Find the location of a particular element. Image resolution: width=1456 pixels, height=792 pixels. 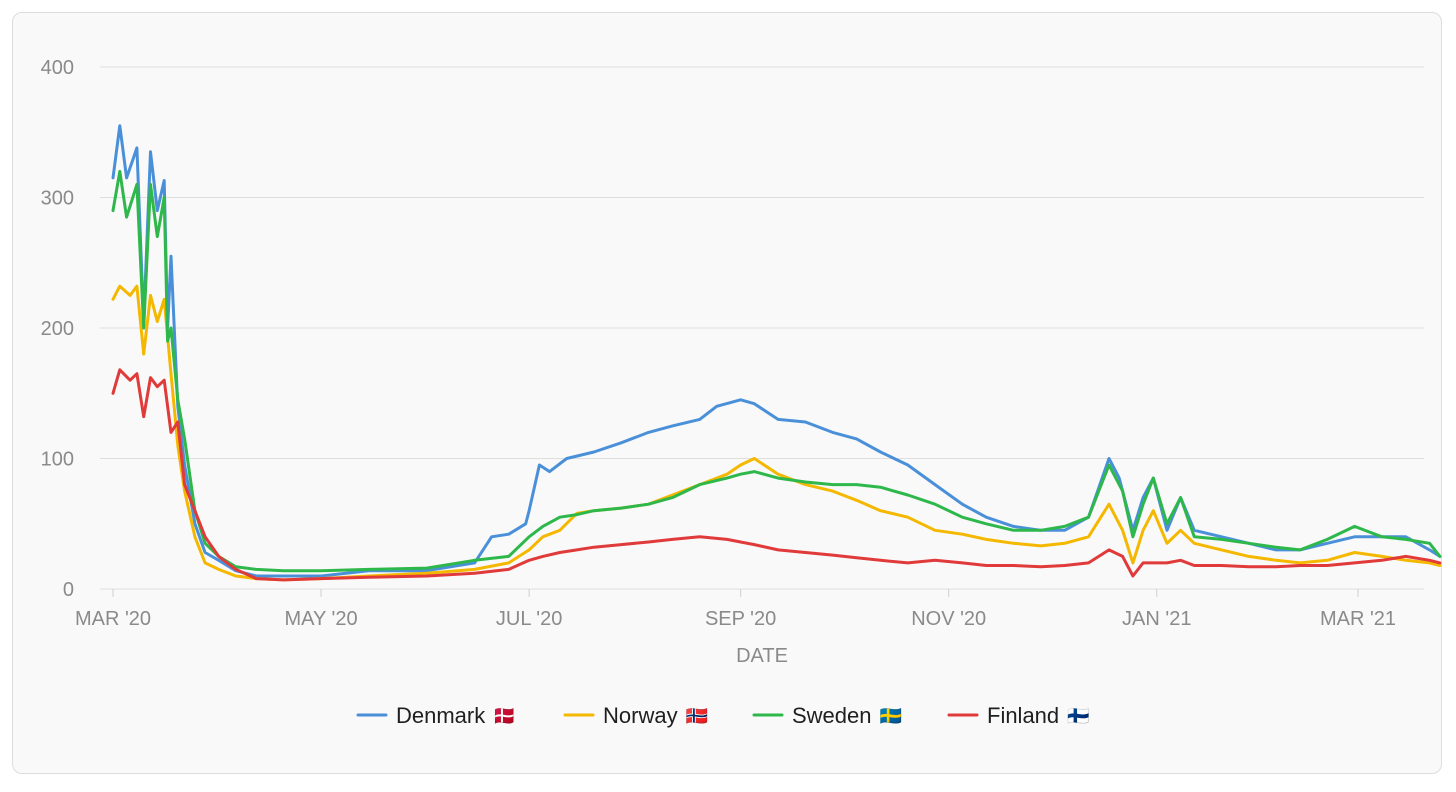

x-tick-label: JAN '21 is located at coordinates (1156, 619).